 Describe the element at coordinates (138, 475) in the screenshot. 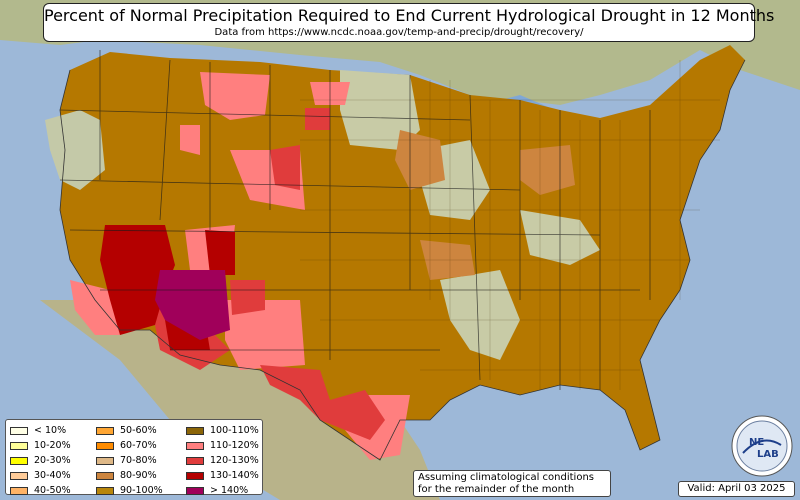

I see `legend-label: 80-90%` at that location.